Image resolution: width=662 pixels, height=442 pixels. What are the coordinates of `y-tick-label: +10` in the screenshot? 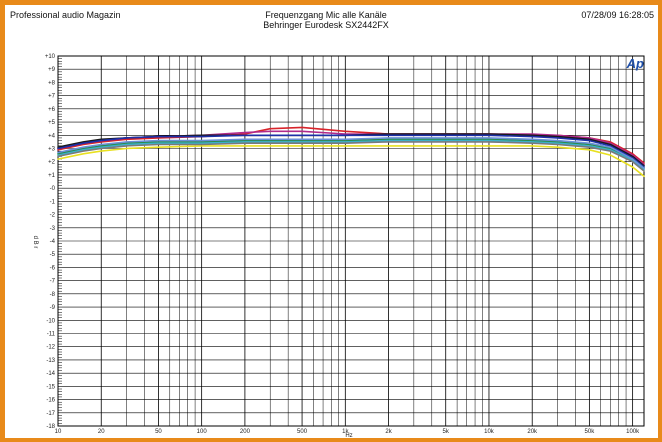 It's located at (50, 57).